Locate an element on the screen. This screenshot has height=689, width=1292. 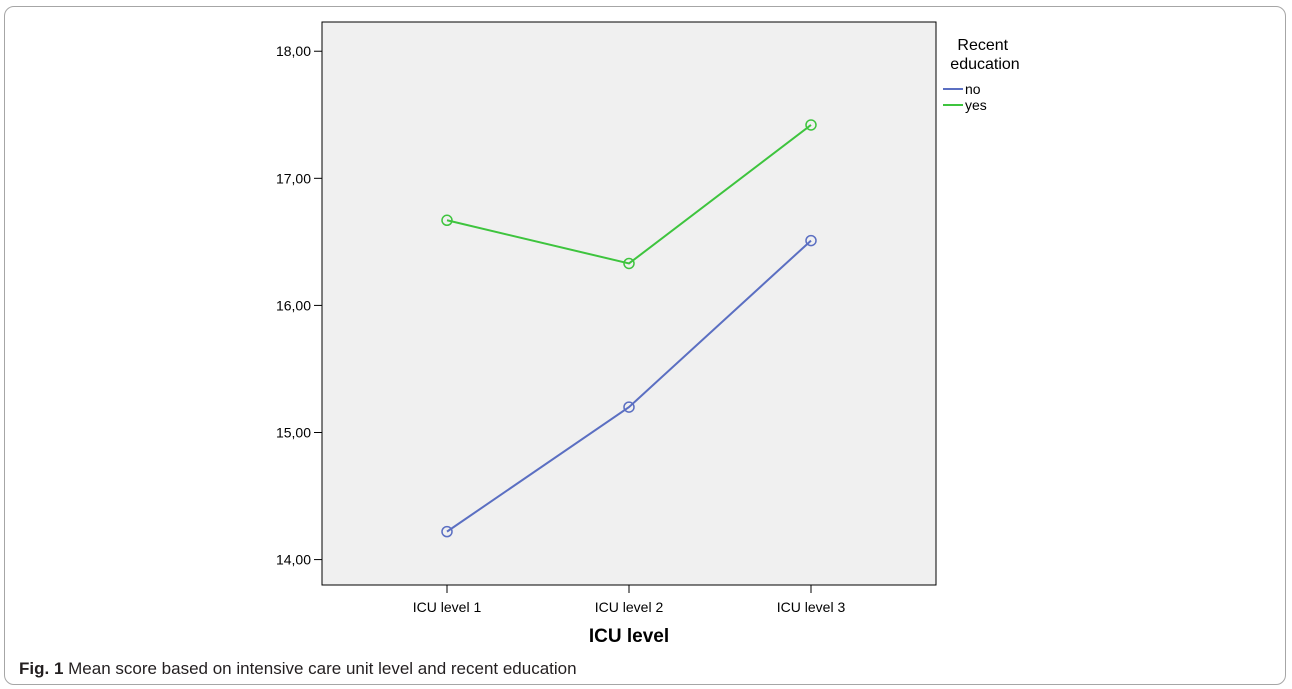
x-tick-label-0: ICU level 1 is located at coordinates (447, 607).